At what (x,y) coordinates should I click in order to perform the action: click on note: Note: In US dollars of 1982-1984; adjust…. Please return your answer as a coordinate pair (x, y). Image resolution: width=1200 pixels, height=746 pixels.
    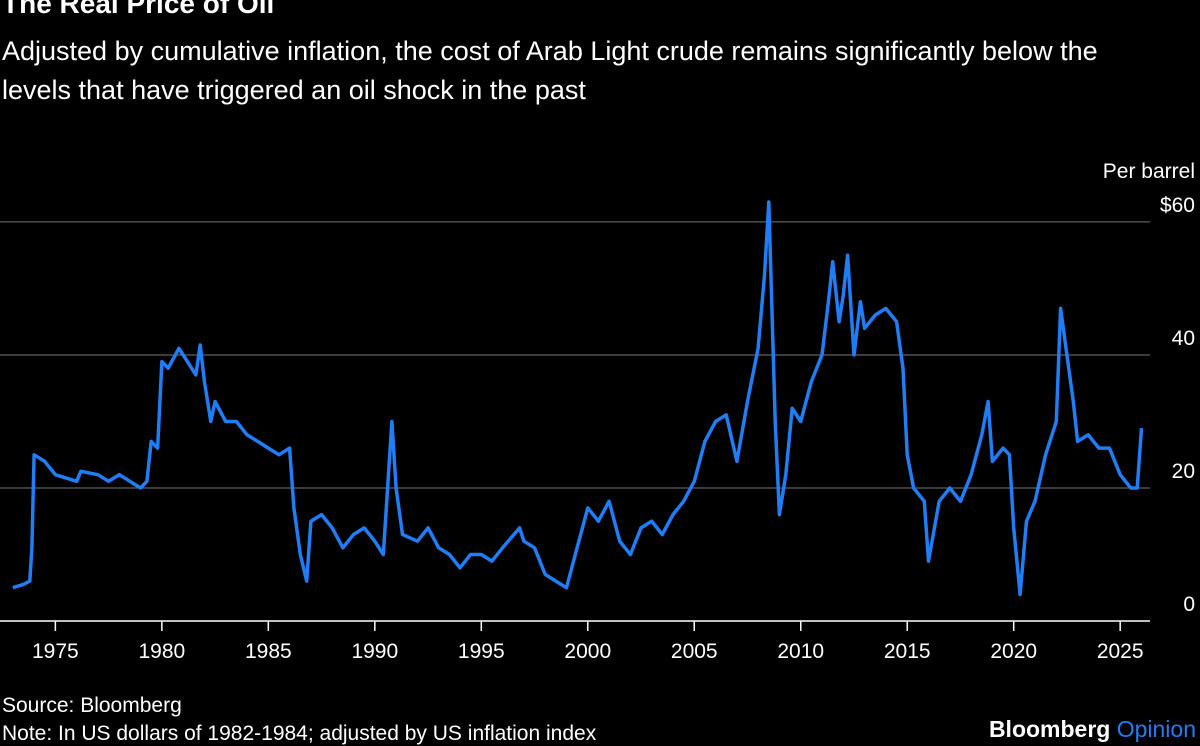
    Looking at the image, I should click on (299, 733).